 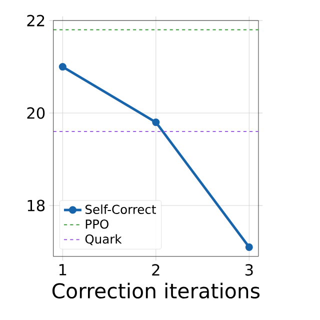 I want to click on y-tick-label: 22, so click(x=35, y=20).